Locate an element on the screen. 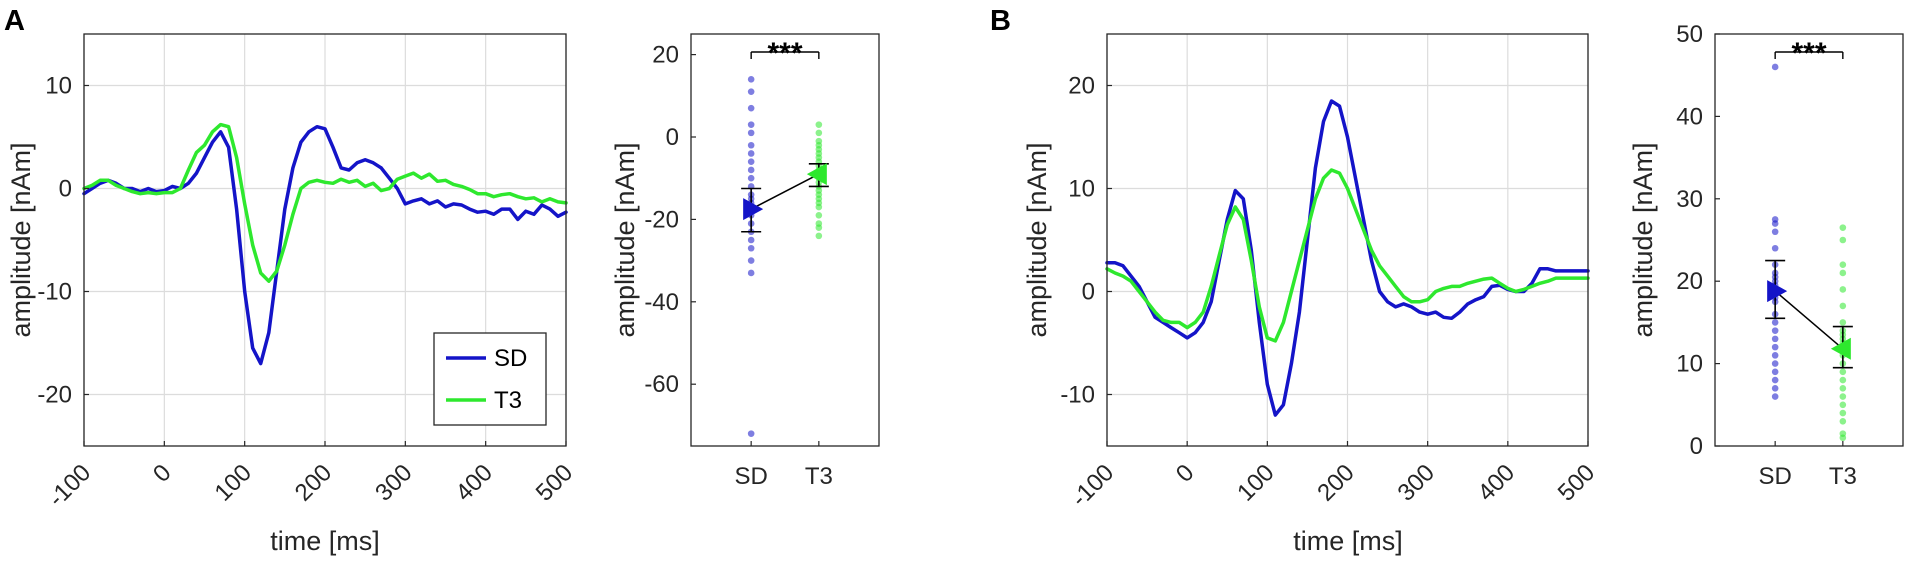  panel-b-xtick-label: 500 is located at coordinates (1576, 482).